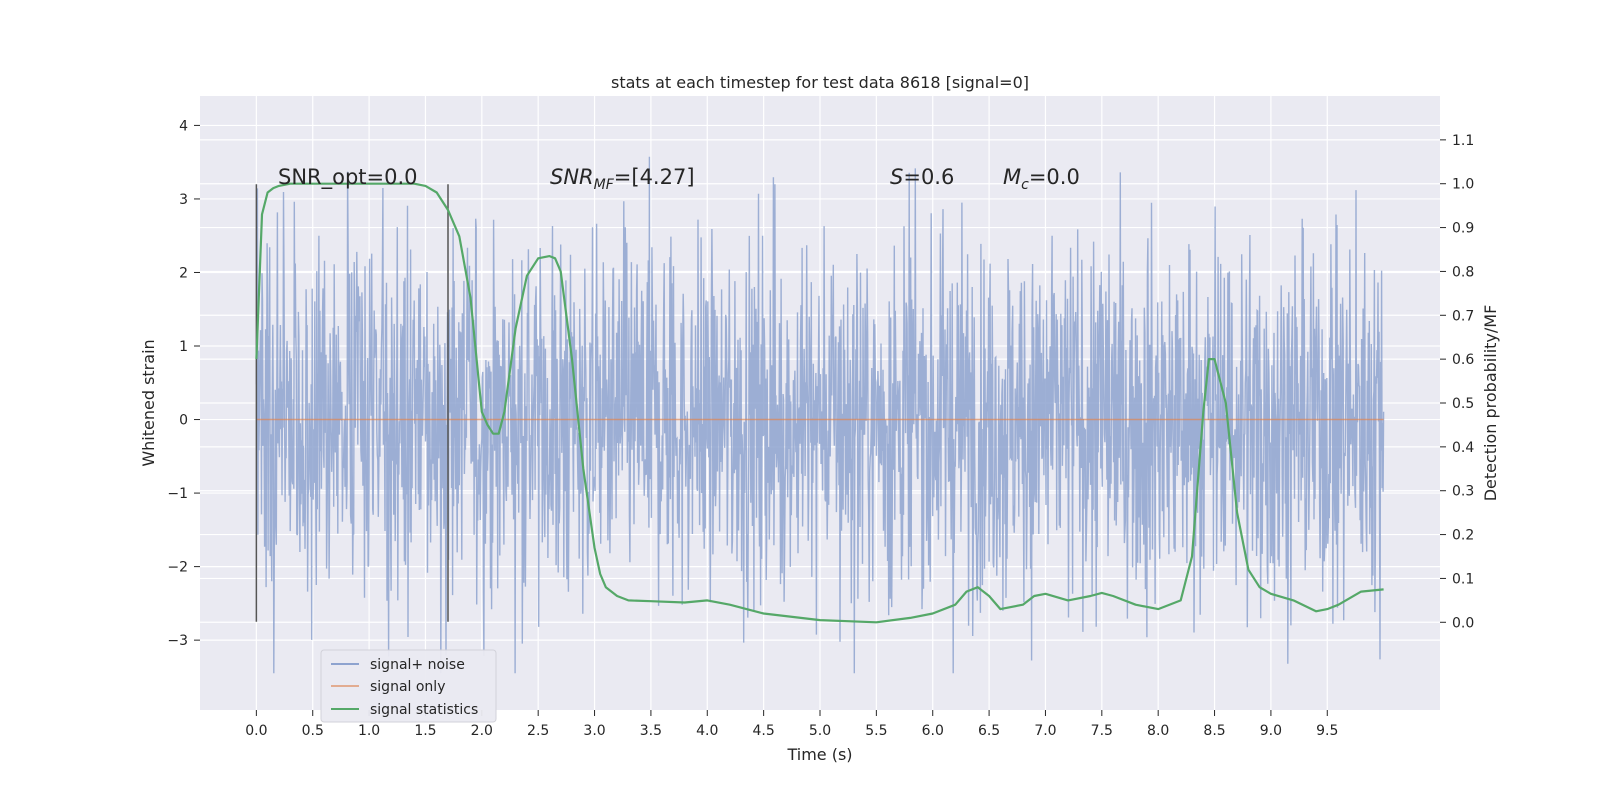  I want to click on x-tick-label: 8.5, so click(1214, 731).